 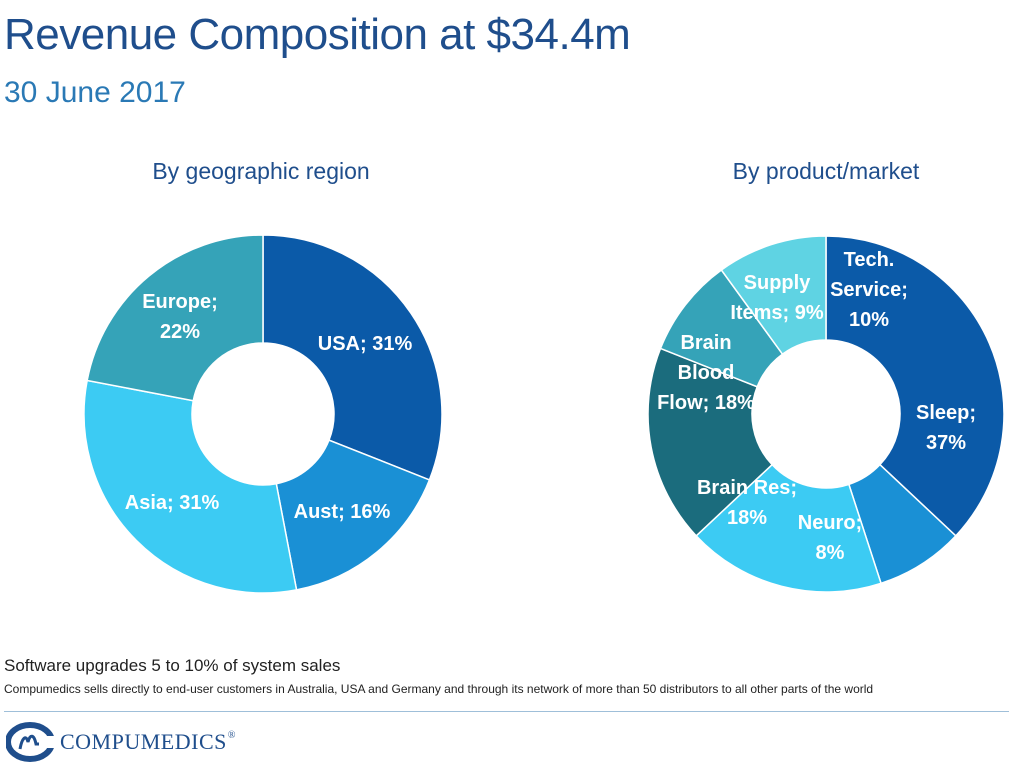 What do you see at coordinates (869, 290) in the screenshot?
I see `slice-label-tech-service: Tech. Service; 10%` at bounding box center [869, 290].